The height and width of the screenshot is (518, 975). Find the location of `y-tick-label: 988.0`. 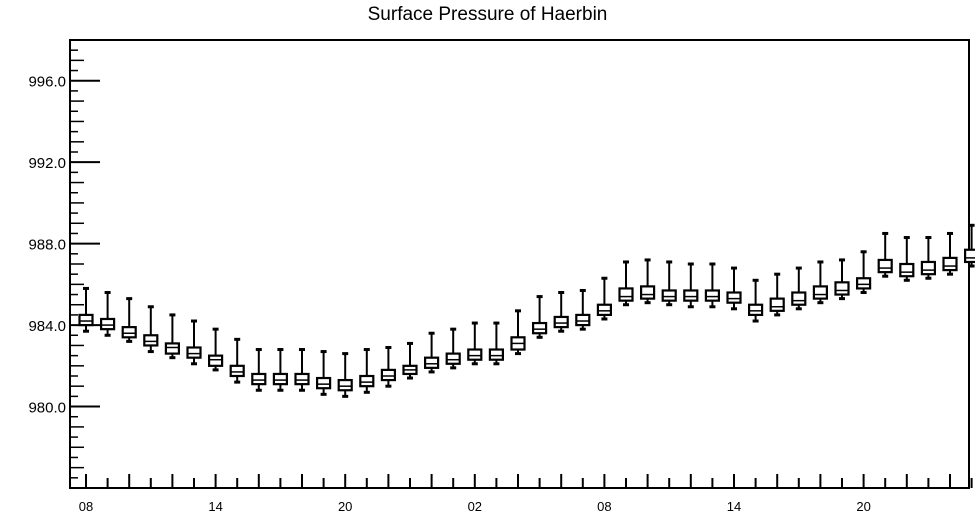

y-tick-label: 988.0 is located at coordinates (47, 245).